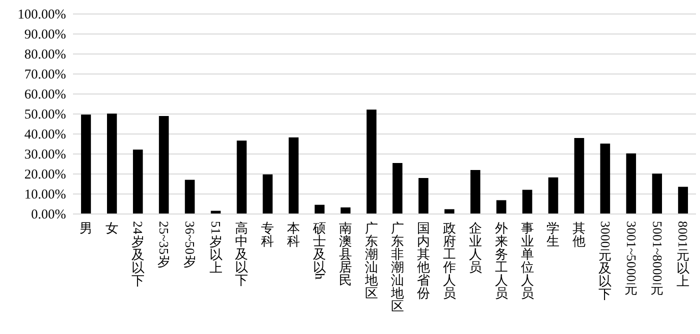 This screenshot has width=700, height=334. I want to click on x-tick-label: 25~35岁, so click(164, 245).